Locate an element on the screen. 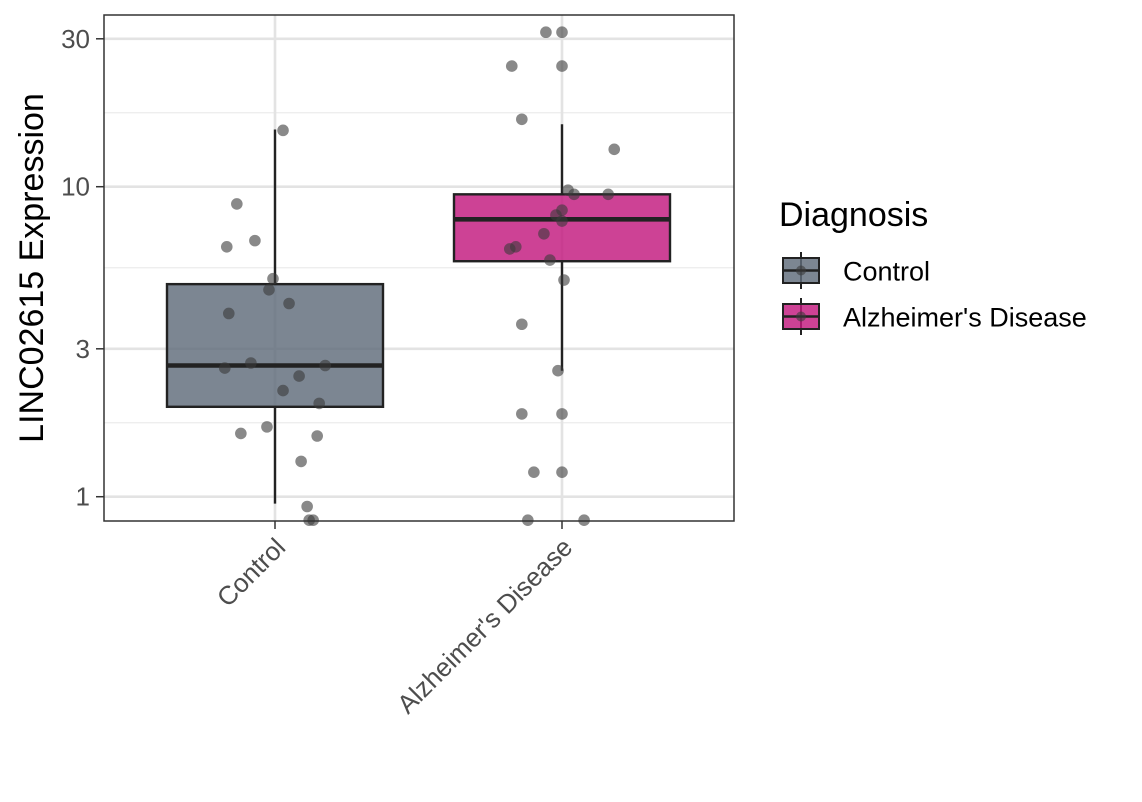  legend-entry: Alzheimer's Disease is located at coordinates (934, 316).